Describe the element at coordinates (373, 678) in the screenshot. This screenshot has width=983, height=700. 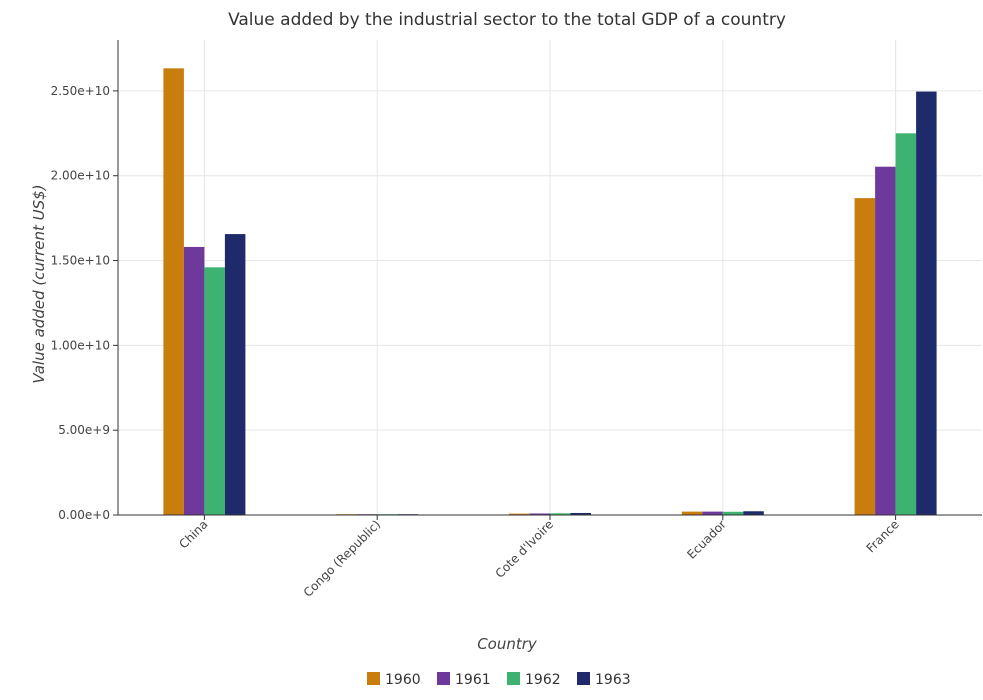
I see `legend-swatch-1960` at that location.